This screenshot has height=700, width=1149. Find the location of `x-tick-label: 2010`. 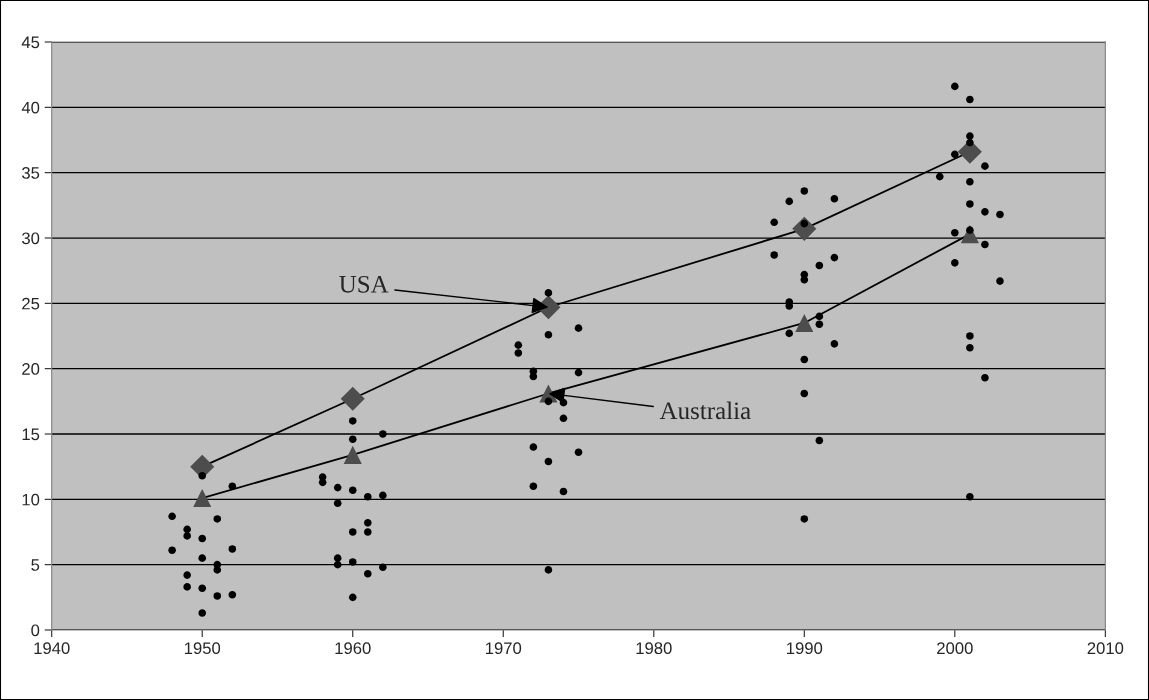

x-tick-label: 2010 is located at coordinates (1105, 648).